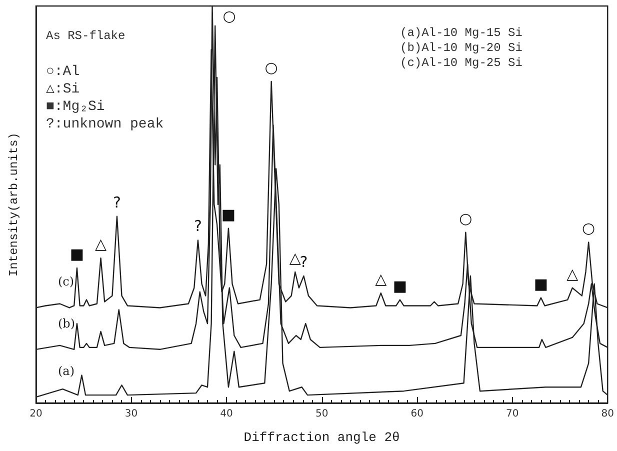 The image size is (617, 451). I want to click on x-tick-label: 80, so click(607, 414).